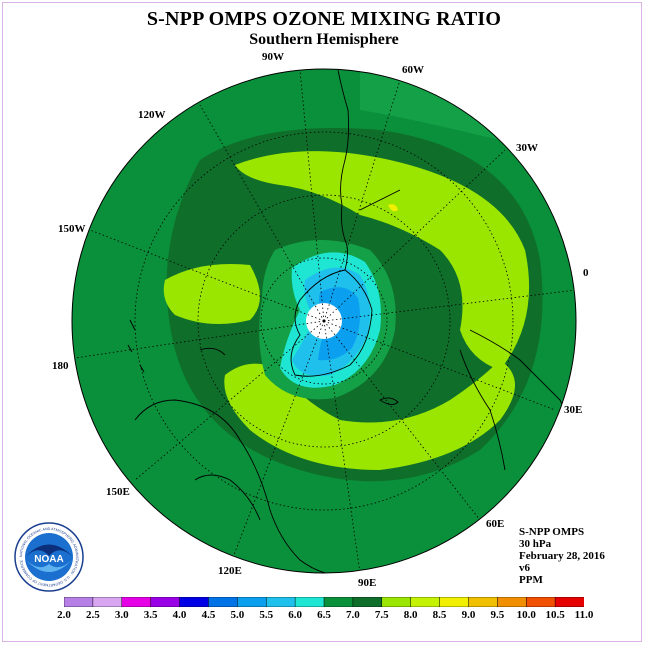 The image size is (648, 648). I want to click on band-7.5-8.0-south, so click(369, 415).